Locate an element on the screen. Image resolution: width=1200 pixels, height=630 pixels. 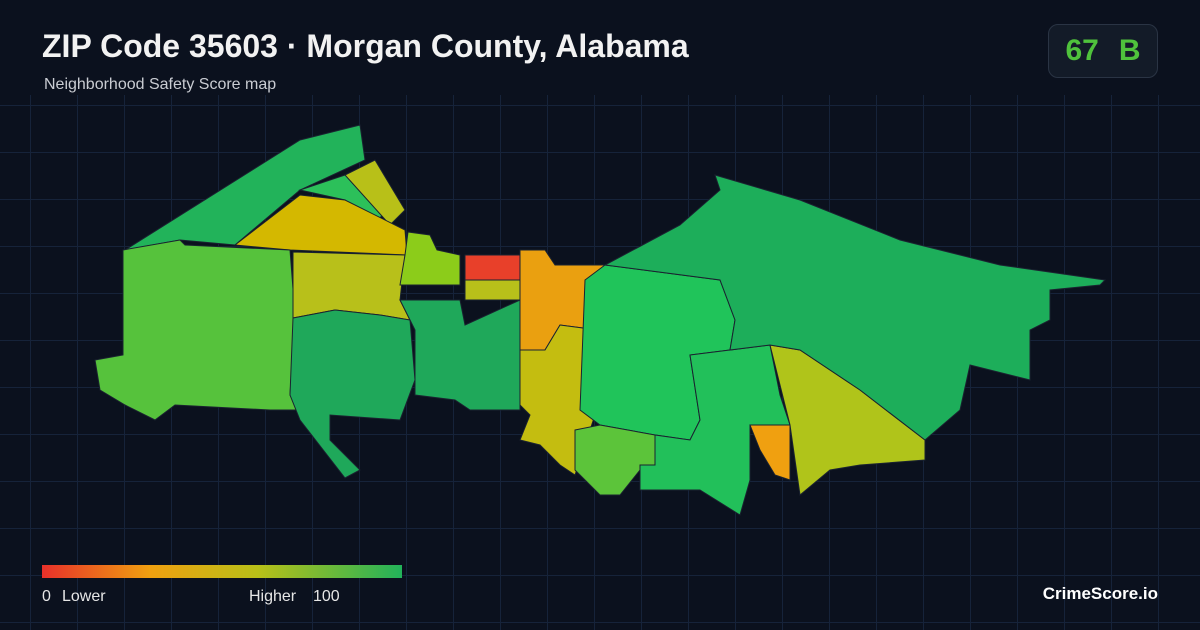
legend-gradient is located at coordinates (222, 571).